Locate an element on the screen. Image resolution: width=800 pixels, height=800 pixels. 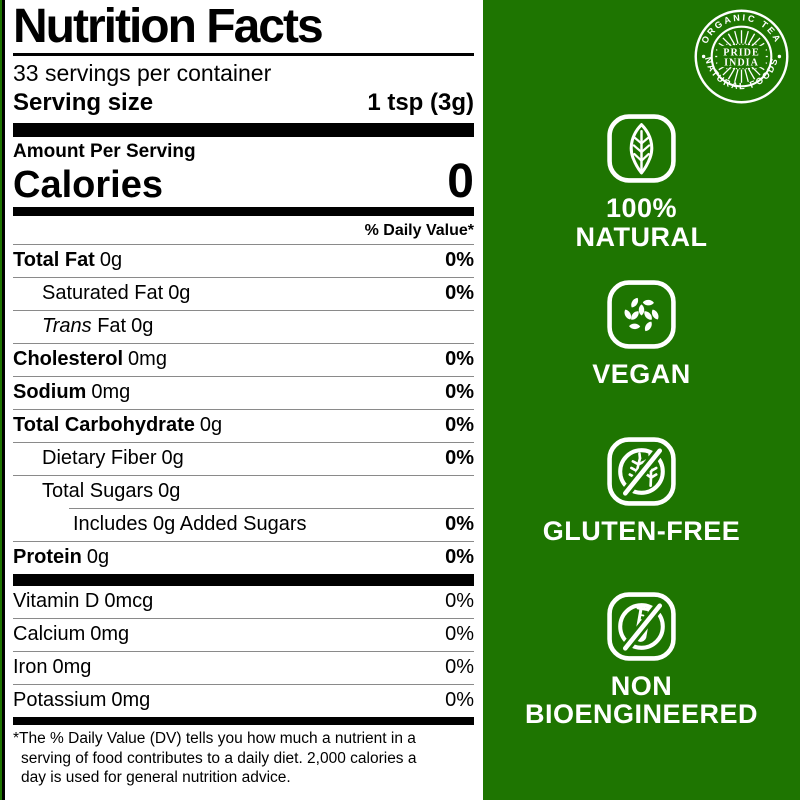
badge-label: 100% NATURAL is located at coordinates (641, 222).